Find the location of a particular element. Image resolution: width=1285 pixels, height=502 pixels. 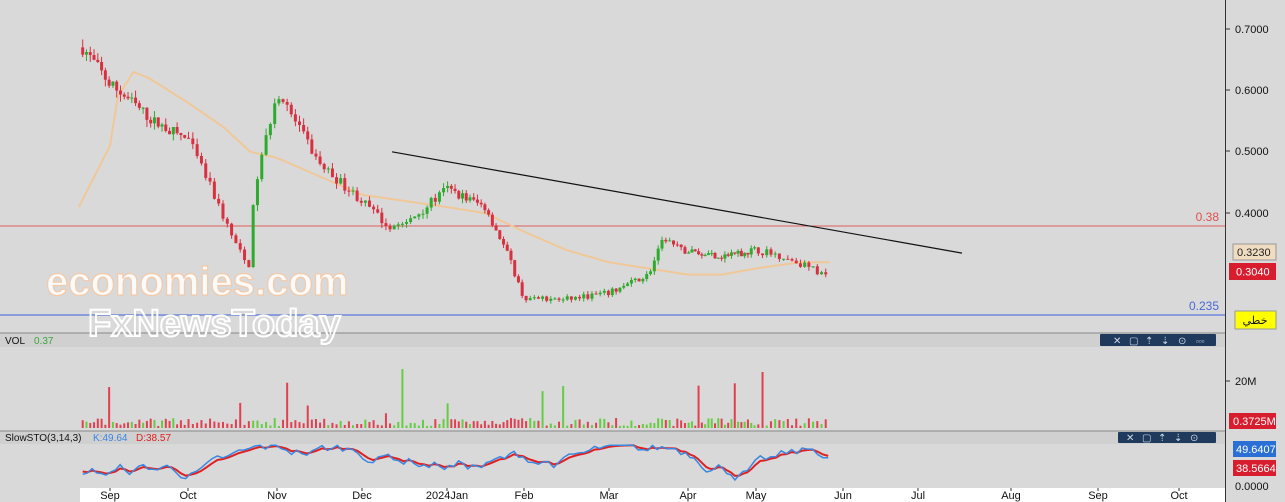

stoch-panel is located at coordinates (612, 466).